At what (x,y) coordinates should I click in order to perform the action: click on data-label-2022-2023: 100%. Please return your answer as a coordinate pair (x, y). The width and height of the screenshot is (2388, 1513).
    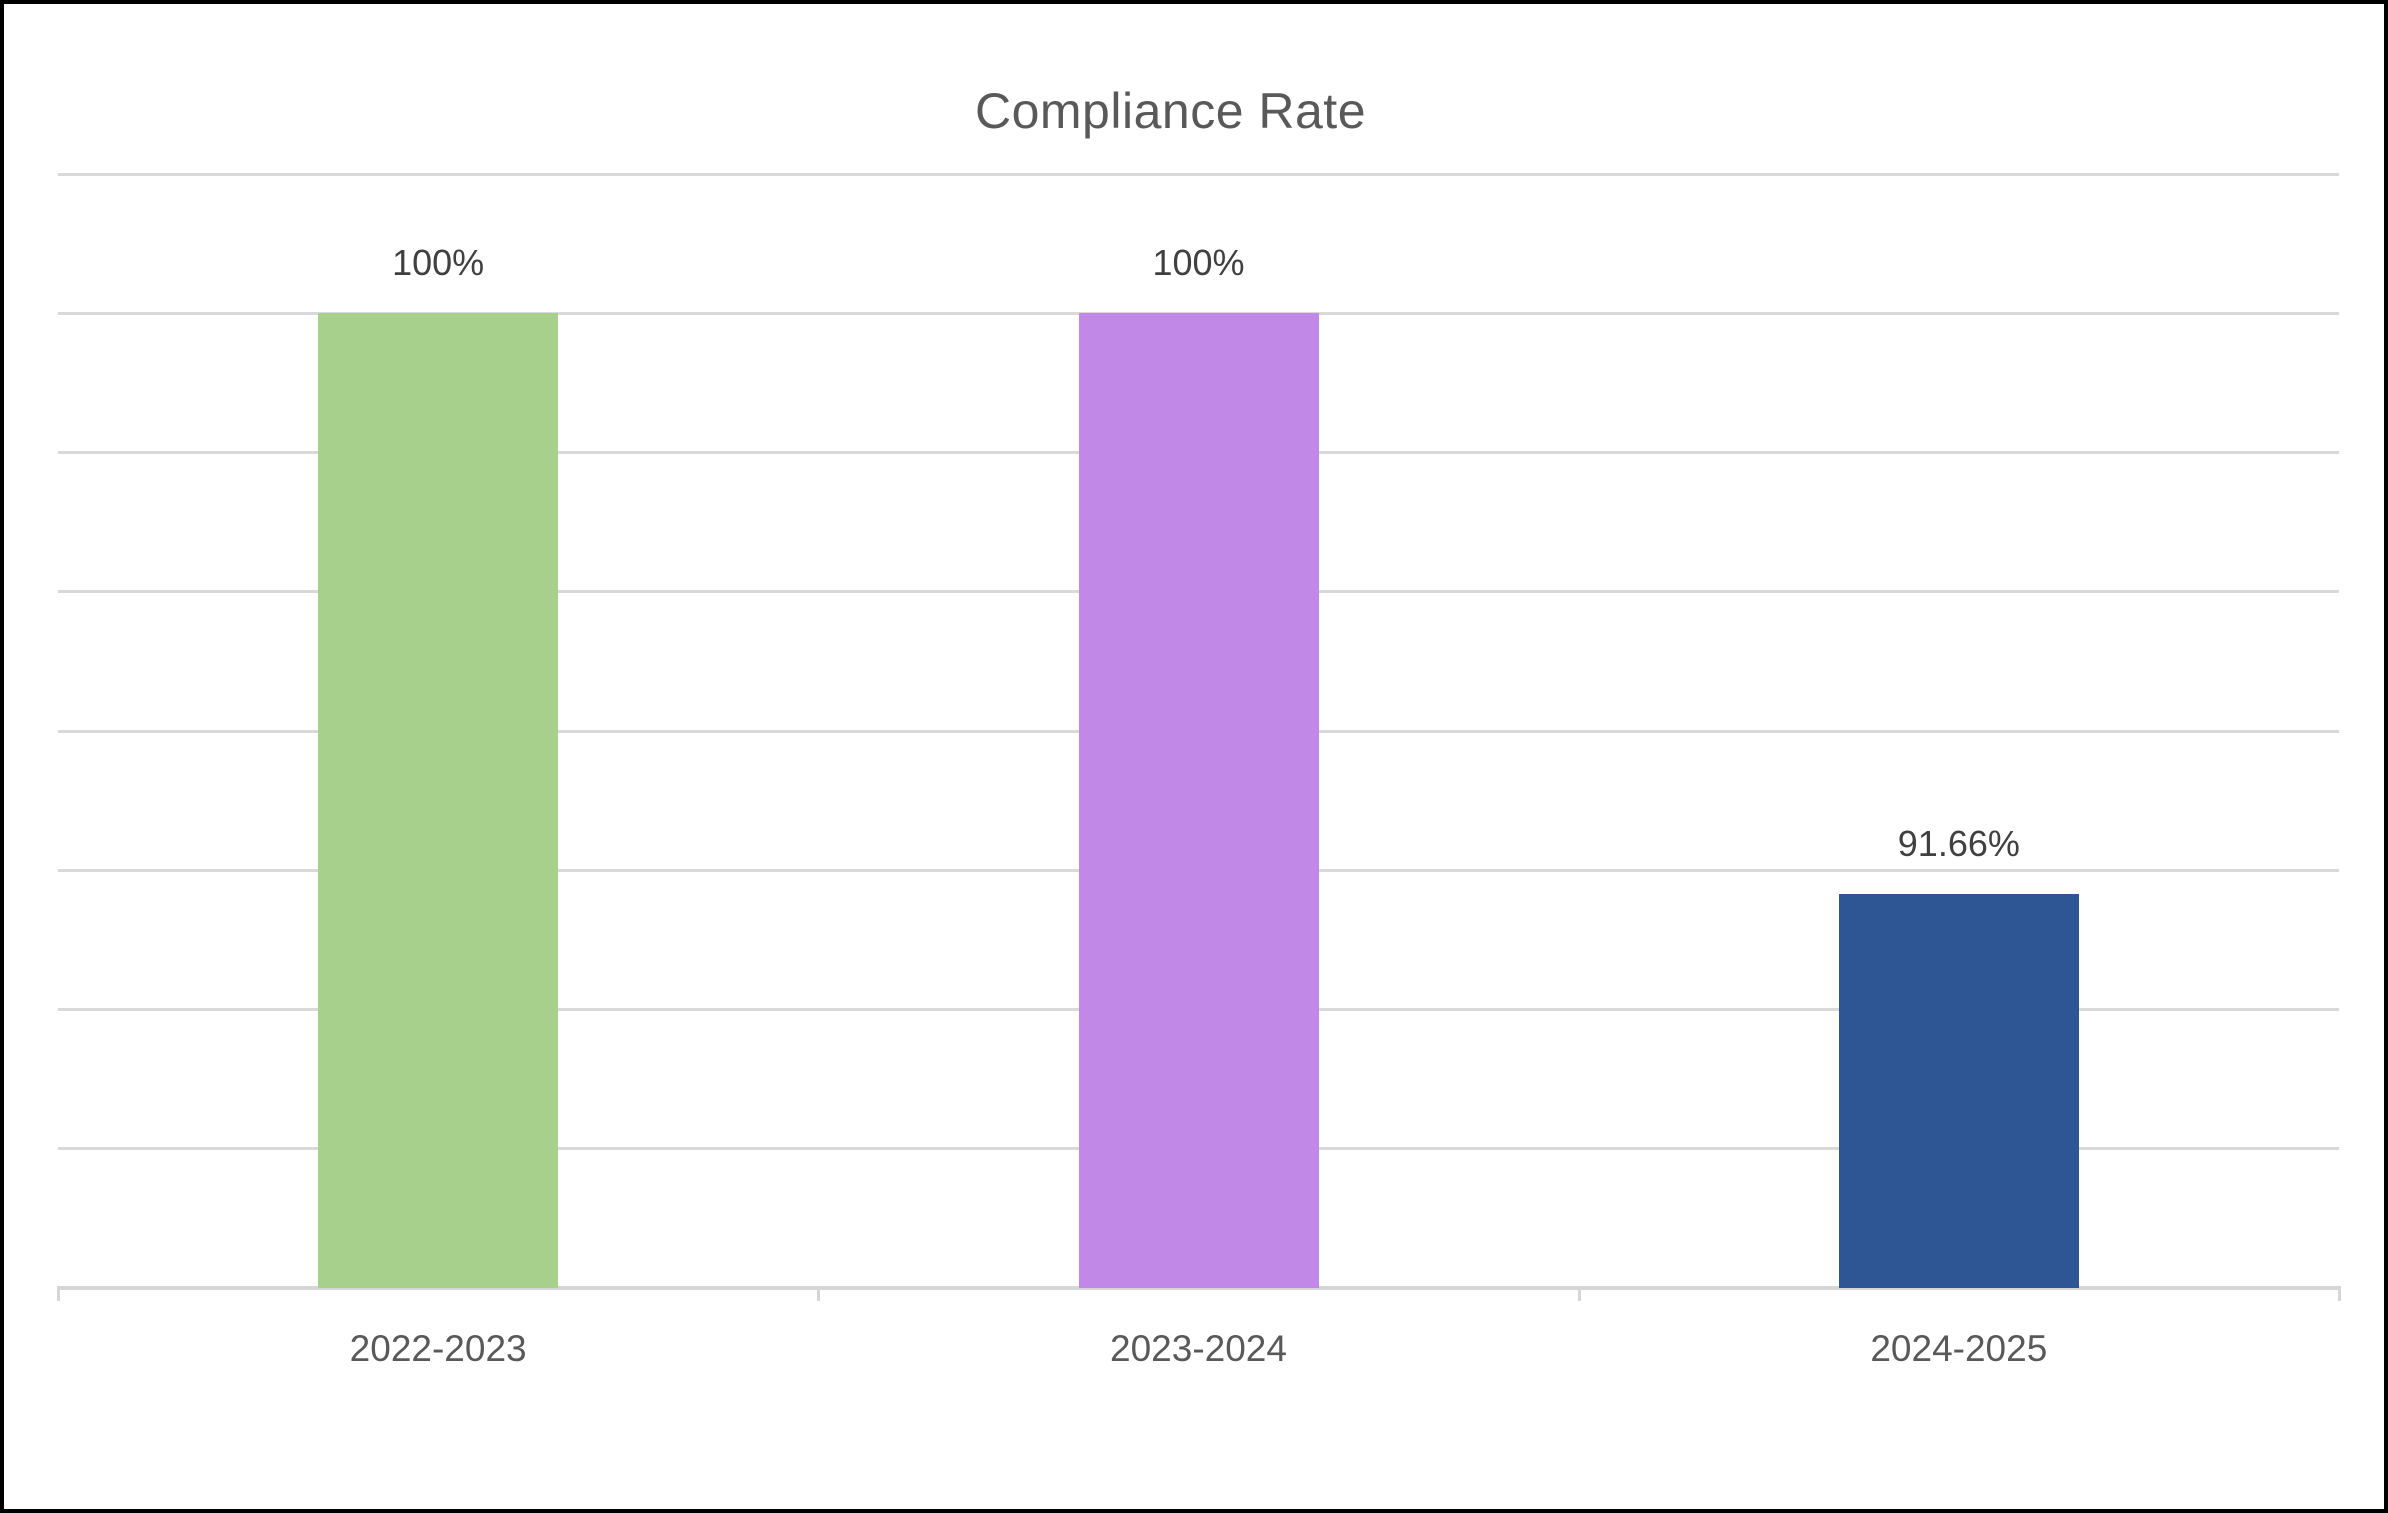
    Looking at the image, I should click on (438, 263).